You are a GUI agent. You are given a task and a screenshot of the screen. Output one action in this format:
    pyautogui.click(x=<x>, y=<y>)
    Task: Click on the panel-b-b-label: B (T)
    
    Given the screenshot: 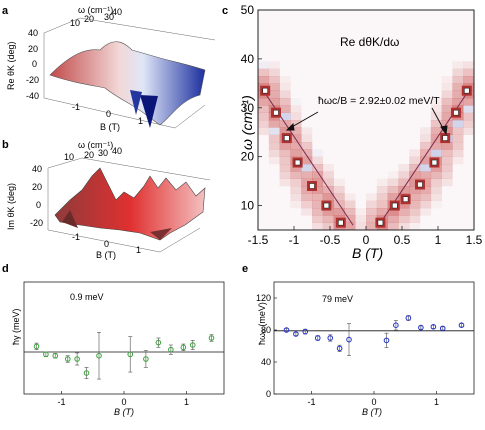 What is the action you would take?
    pyautogui.click(x=106, y=255)
    